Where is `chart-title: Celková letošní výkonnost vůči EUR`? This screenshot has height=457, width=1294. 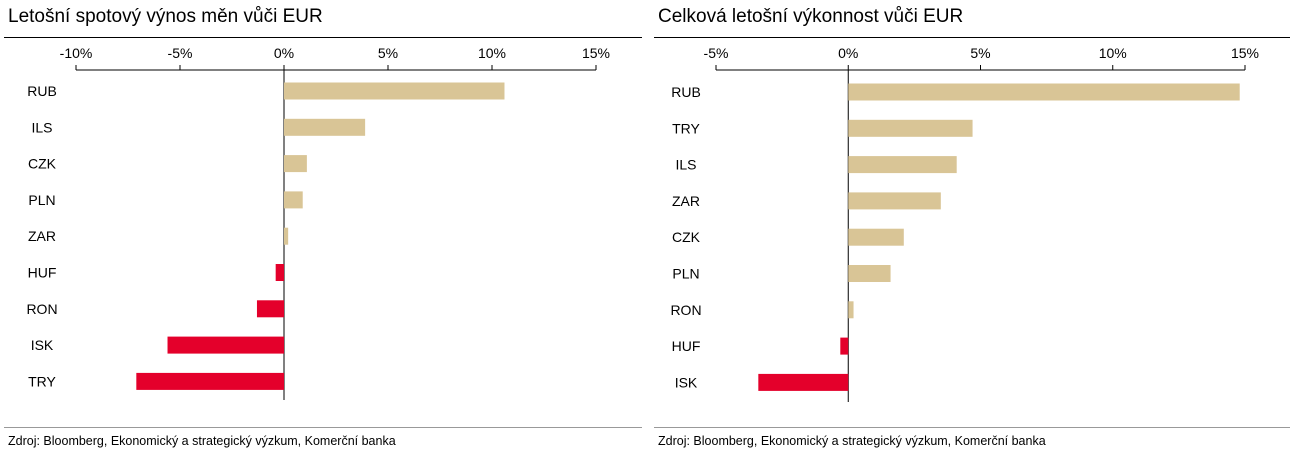
chart-title: Celková letošní výkonnost vůči EUR is located at coordinates (811, 16).